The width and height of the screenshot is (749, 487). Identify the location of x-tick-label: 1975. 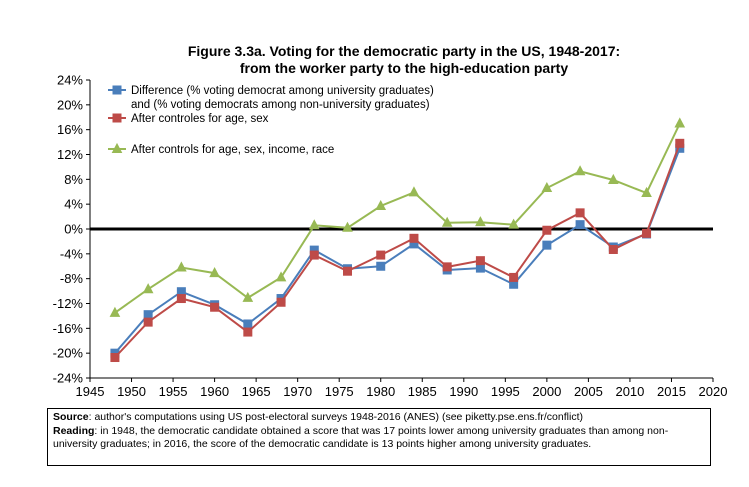
(339, 391).